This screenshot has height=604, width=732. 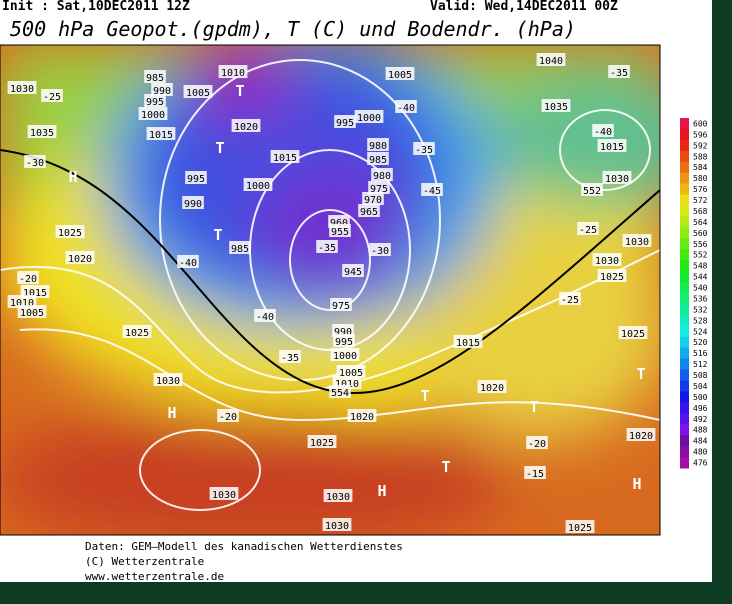 I want to click on isoline-label: 955, so click(x=340, y=232).